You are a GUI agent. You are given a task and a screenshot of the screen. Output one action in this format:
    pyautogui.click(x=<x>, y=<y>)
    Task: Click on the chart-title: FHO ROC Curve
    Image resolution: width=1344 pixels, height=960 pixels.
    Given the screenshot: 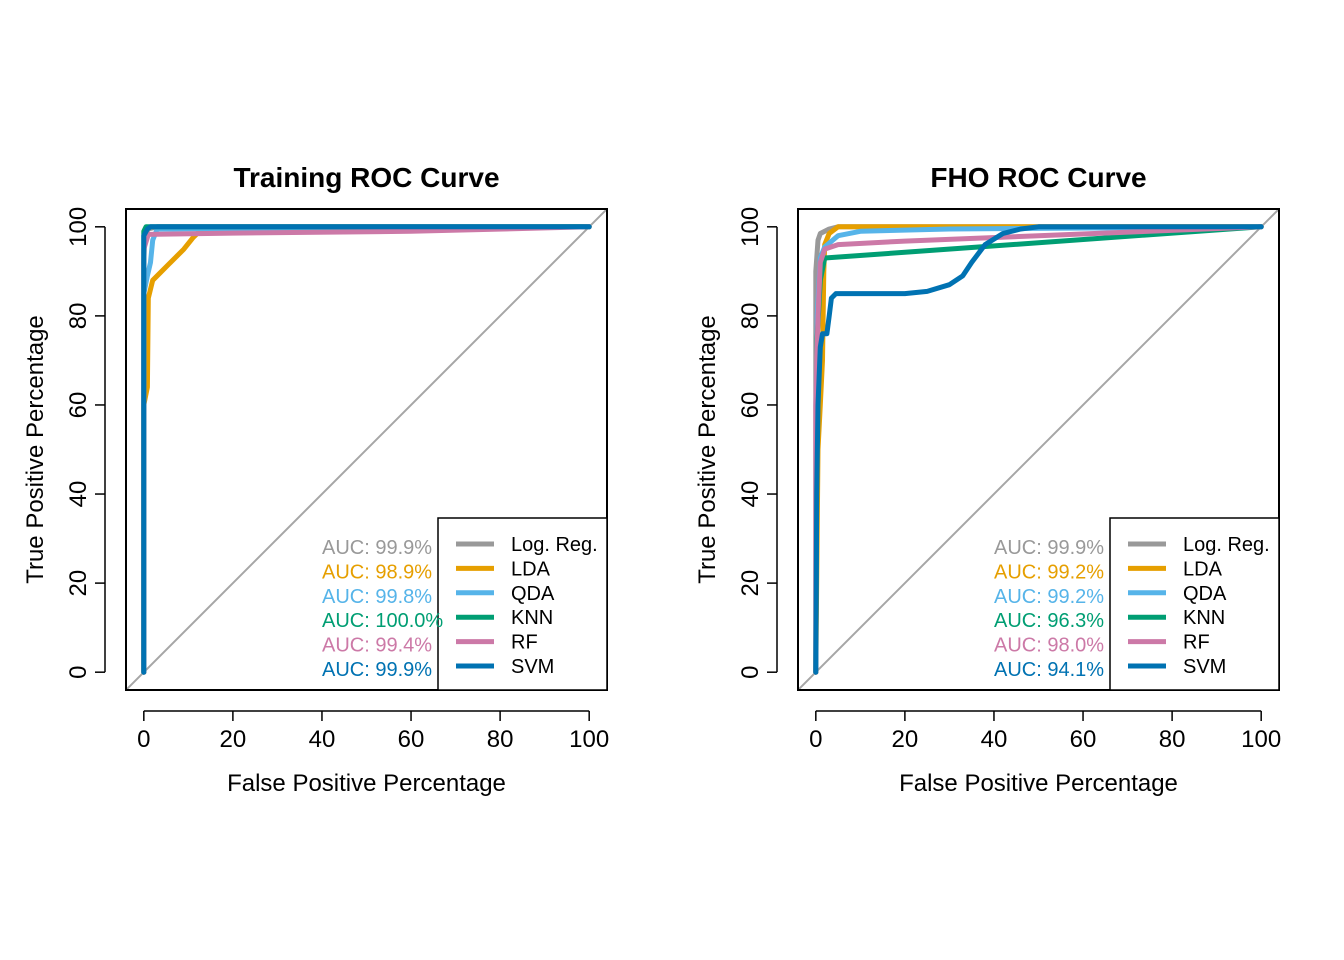 What is the action you would take?
    pyautogui.click(x=1038, y=177)
    